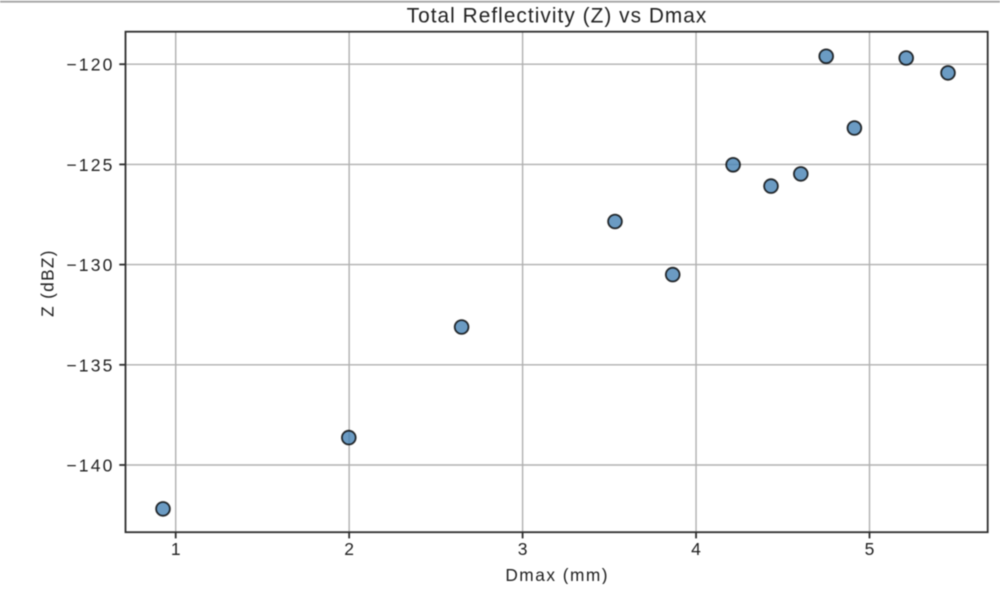 This screenshot has width=1000, height=589. Describe the element at coordinates (90, 165) in the screenshot. I see `svg-text: −125` at that location.